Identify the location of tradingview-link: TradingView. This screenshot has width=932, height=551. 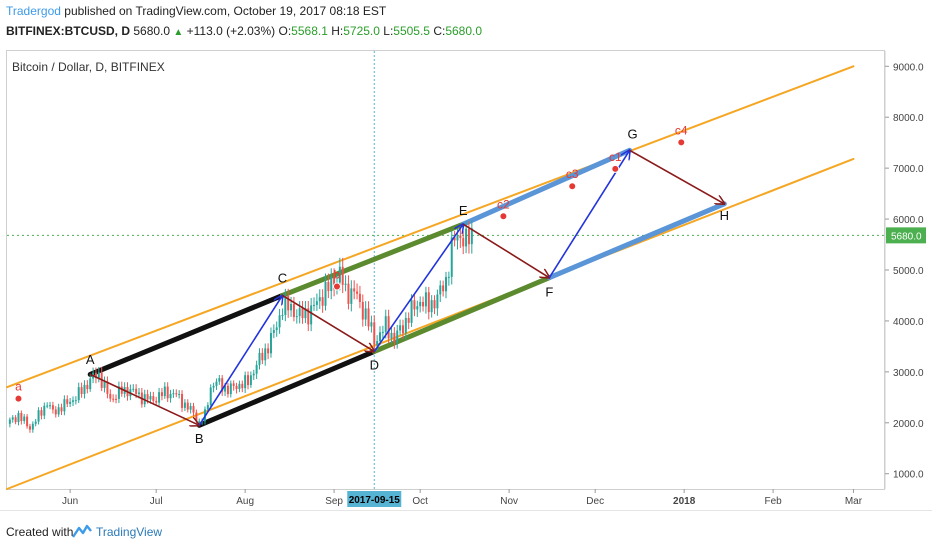
(129, 532).